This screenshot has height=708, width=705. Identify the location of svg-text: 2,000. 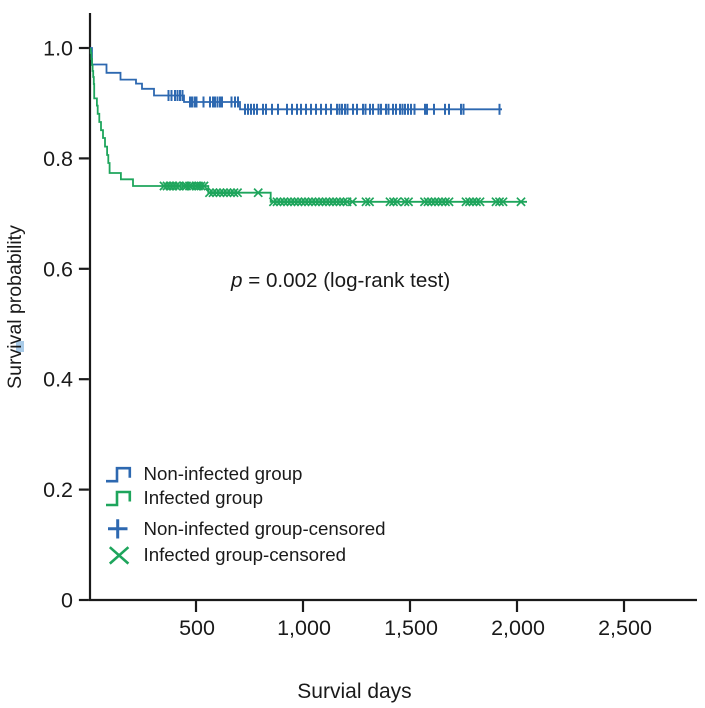
(518, 628).